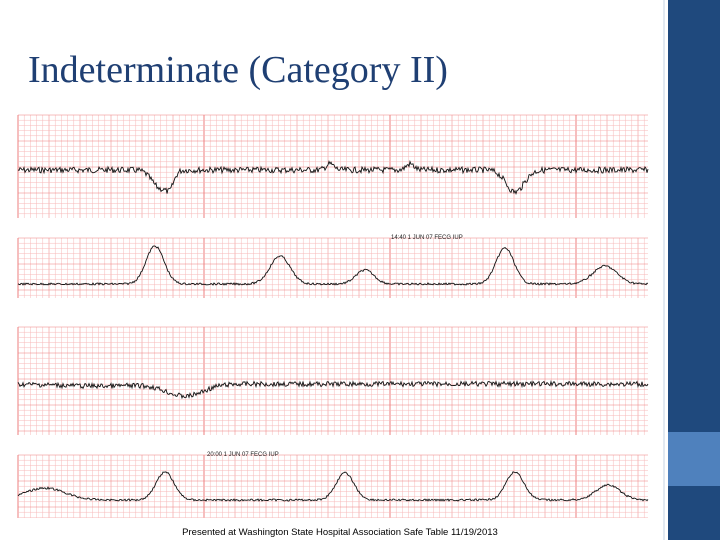  I want to click on strip-annotation: 14:40 1 JUN 07 FECG IUP, so click(427, 238).